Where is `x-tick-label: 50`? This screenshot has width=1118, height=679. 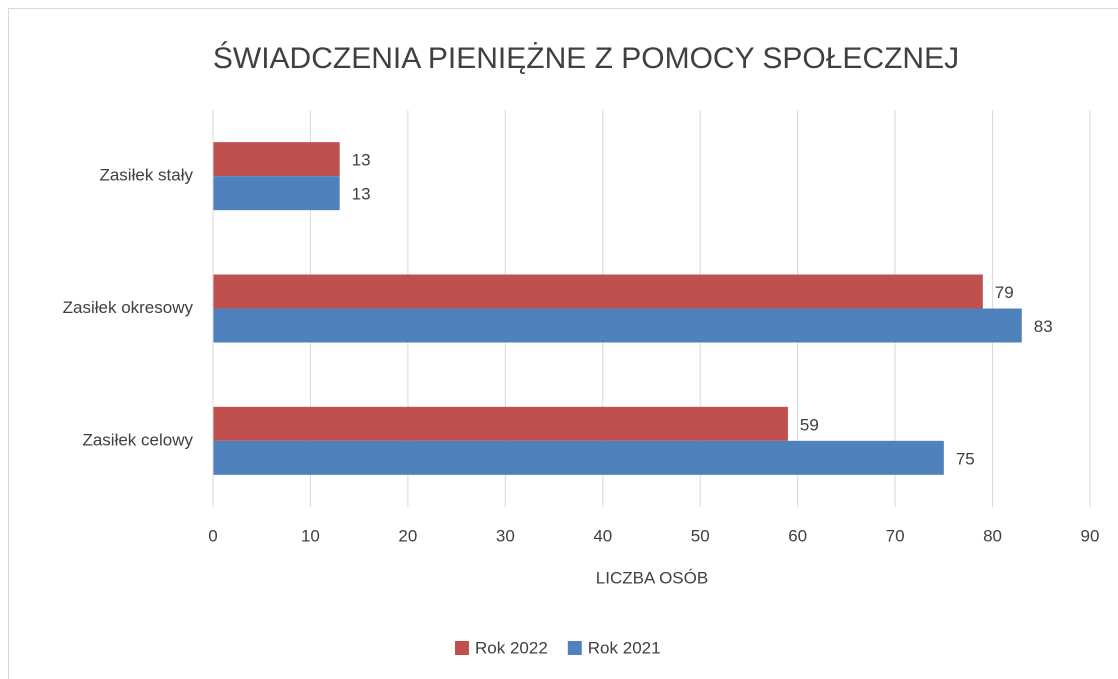
x-tick-label: 50 is located at coordinates (700, 535).